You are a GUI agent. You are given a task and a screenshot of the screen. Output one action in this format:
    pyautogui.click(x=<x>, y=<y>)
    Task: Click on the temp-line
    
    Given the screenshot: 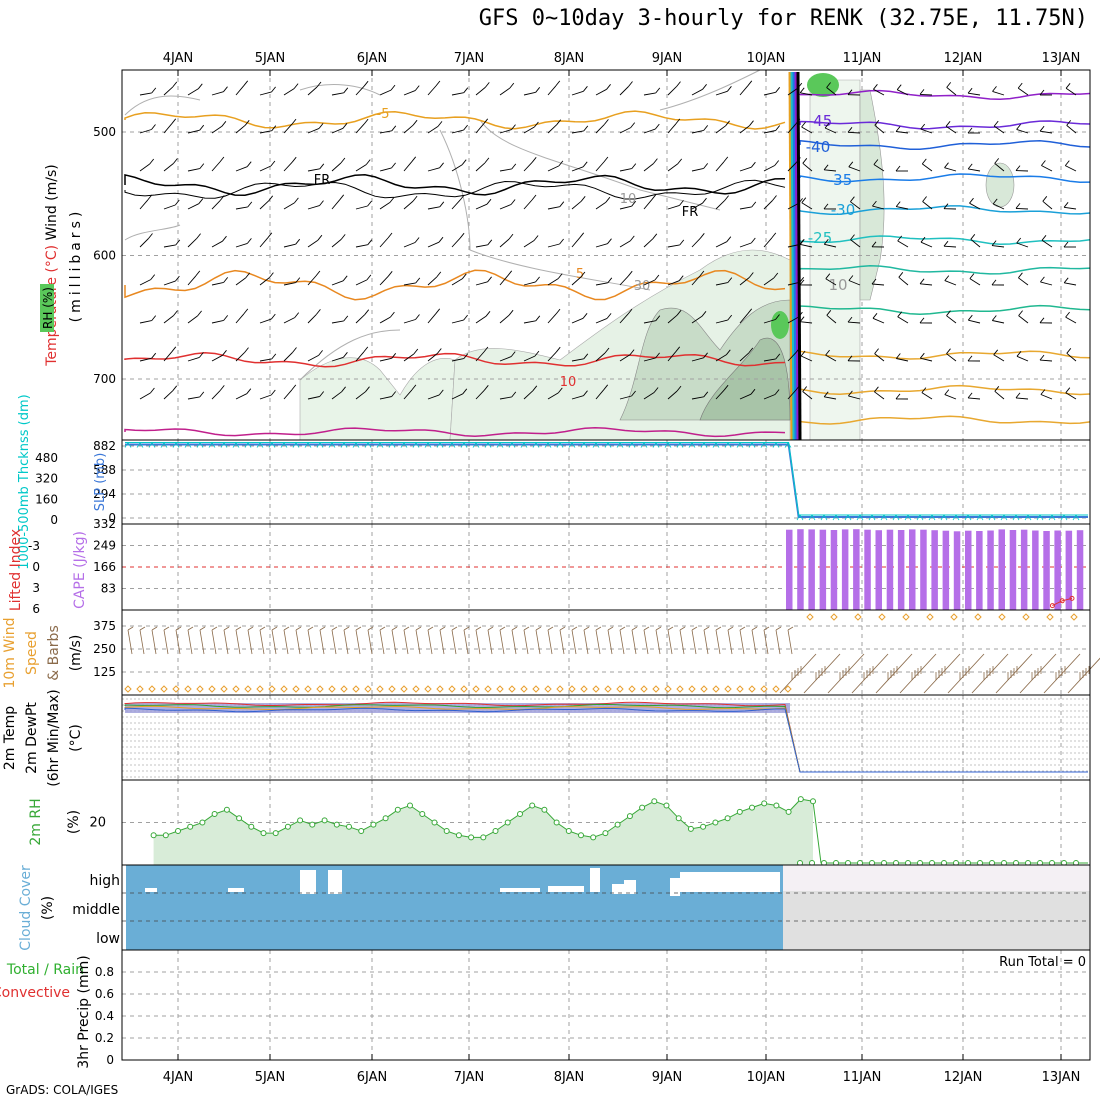 What is the action you would take?
    pyautogui.click(x=606, y=737)
    